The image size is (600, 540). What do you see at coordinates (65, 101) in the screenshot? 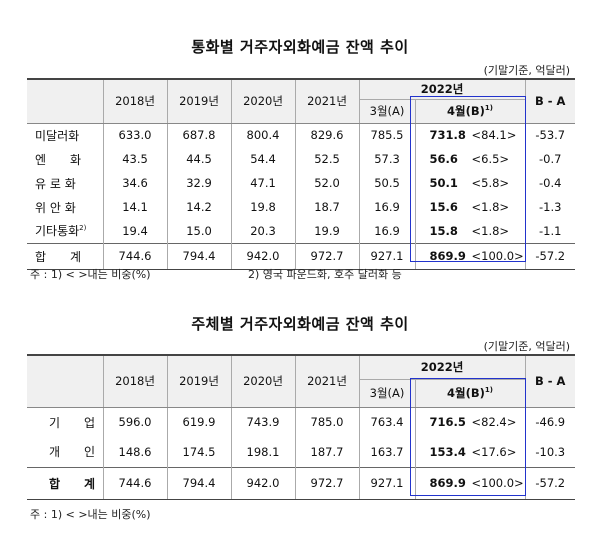
I see `table1-corner` at bounding box center [65, 101].